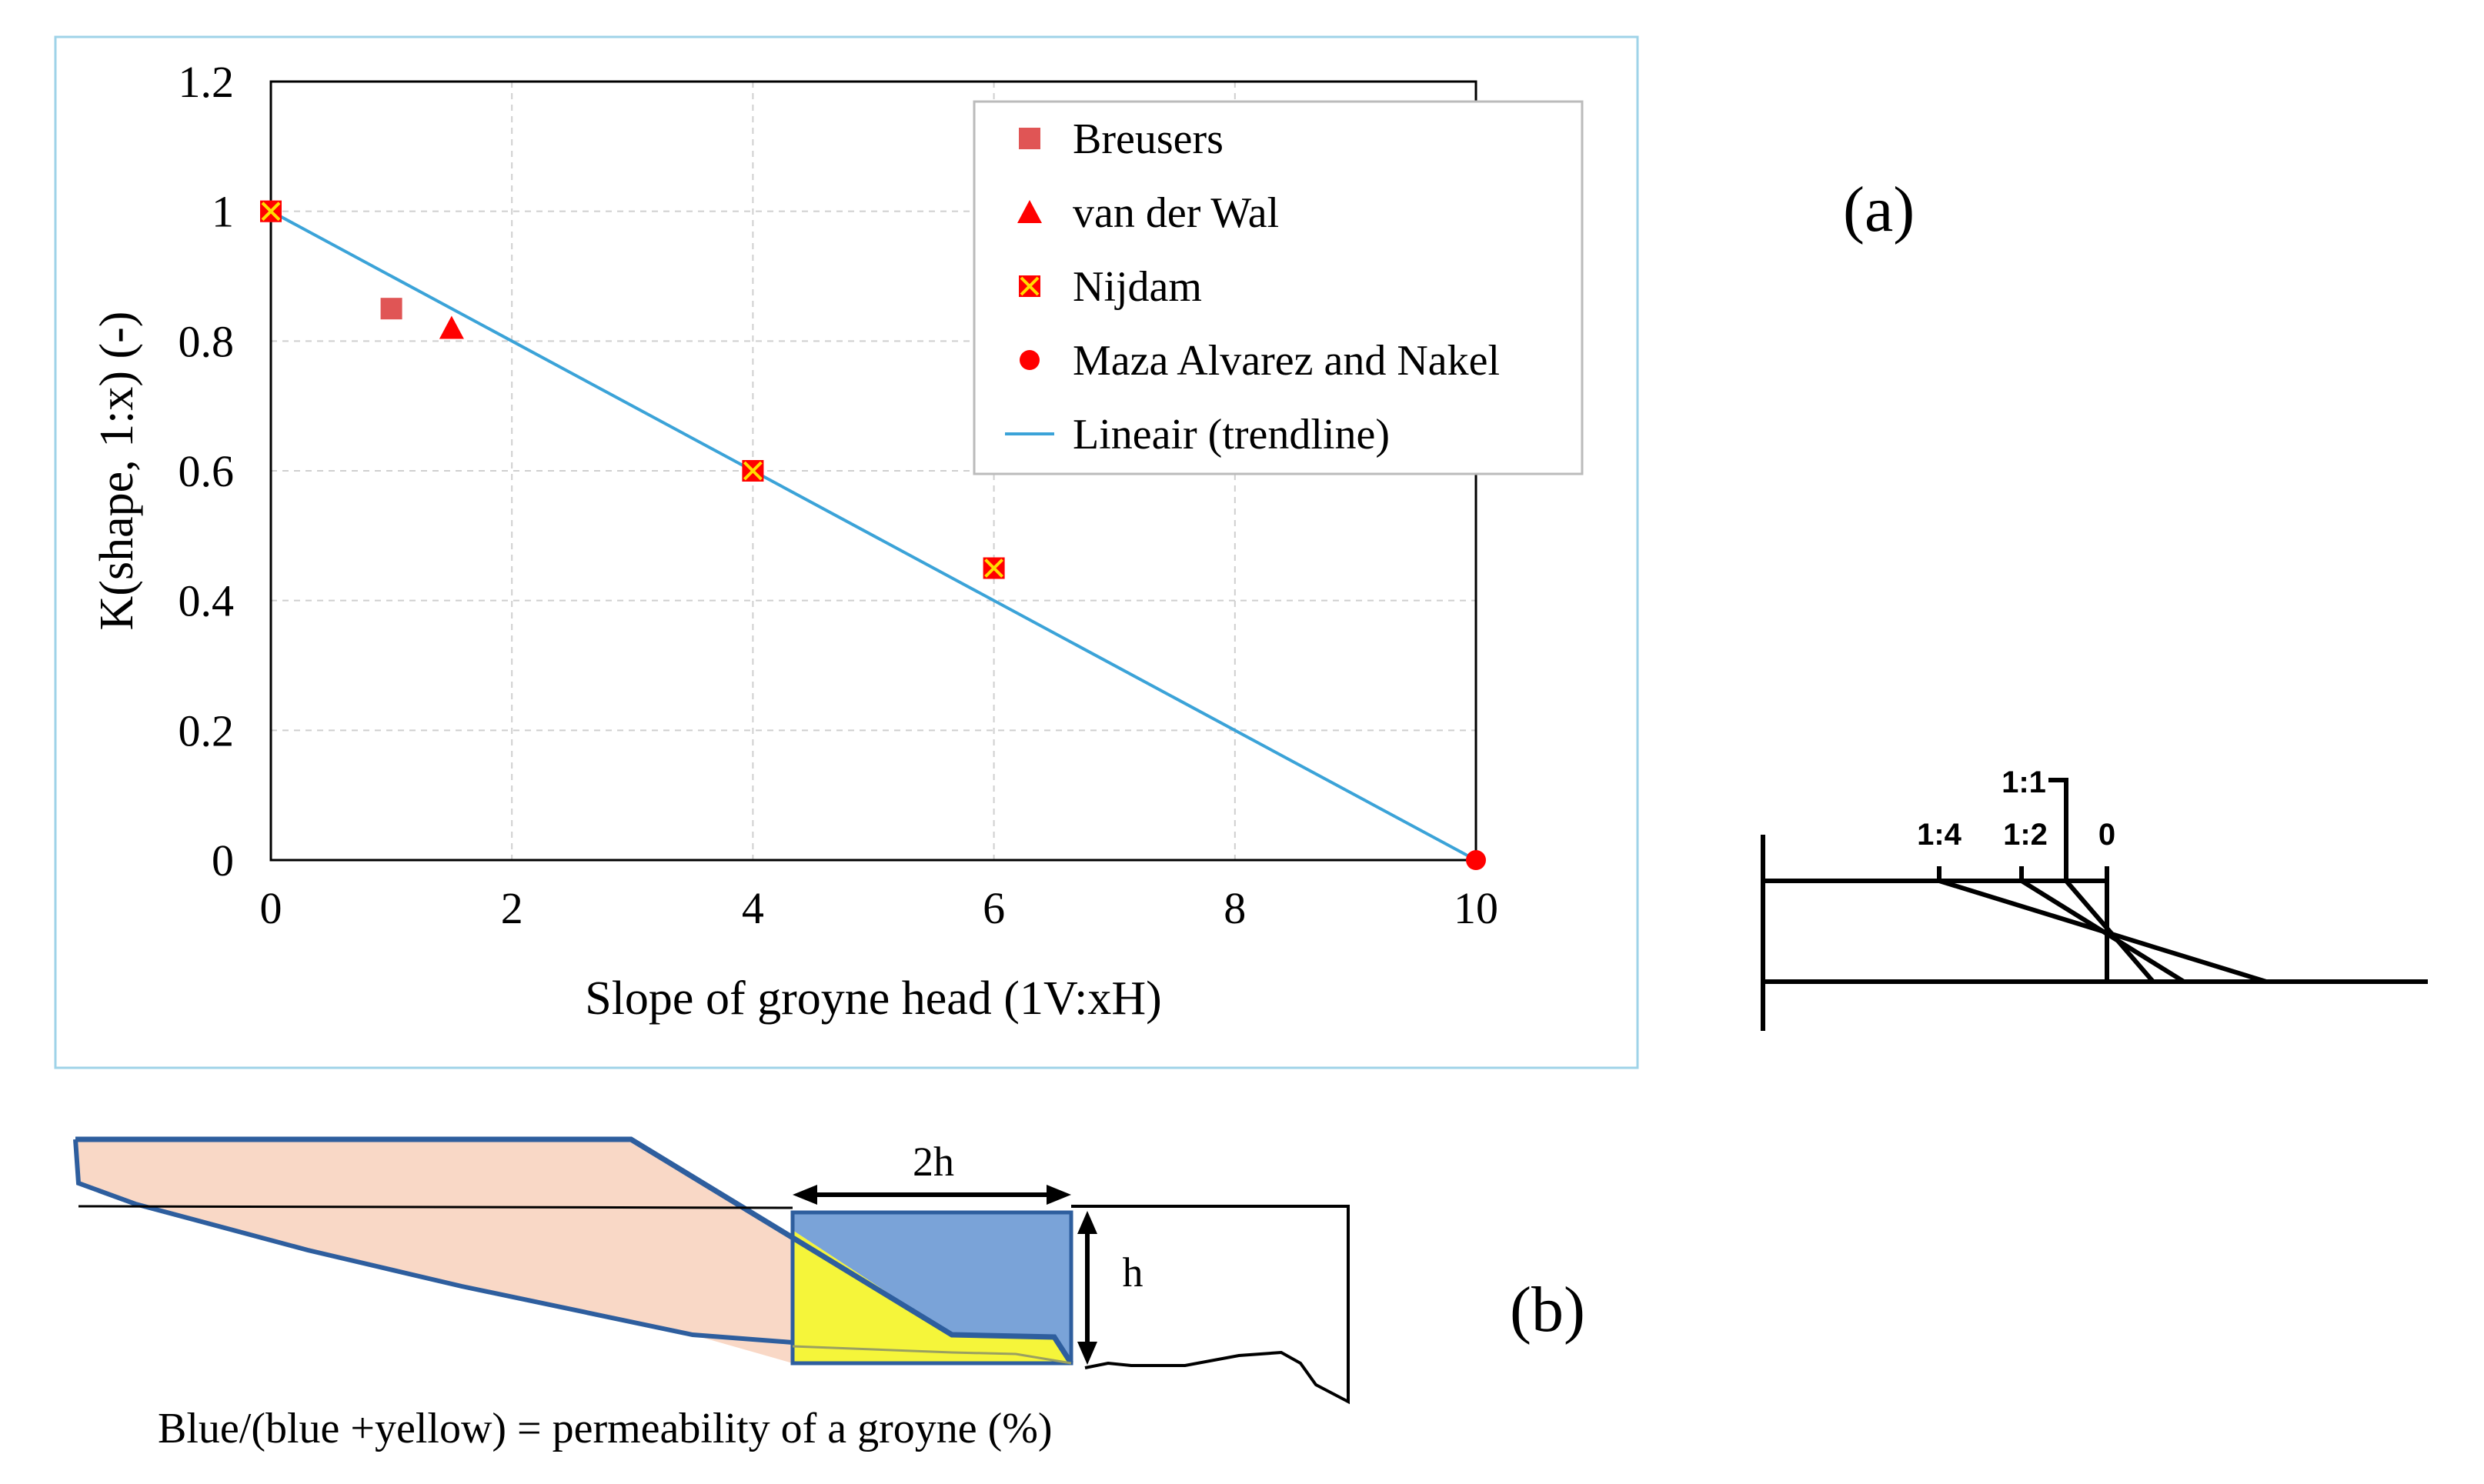 The width and height of the screenshot is (2484, 1484). What do you see at coordinates (2107, 835) in the screenshot?
I see `slope-label-0: 0` at bounding box center [2107, 835].